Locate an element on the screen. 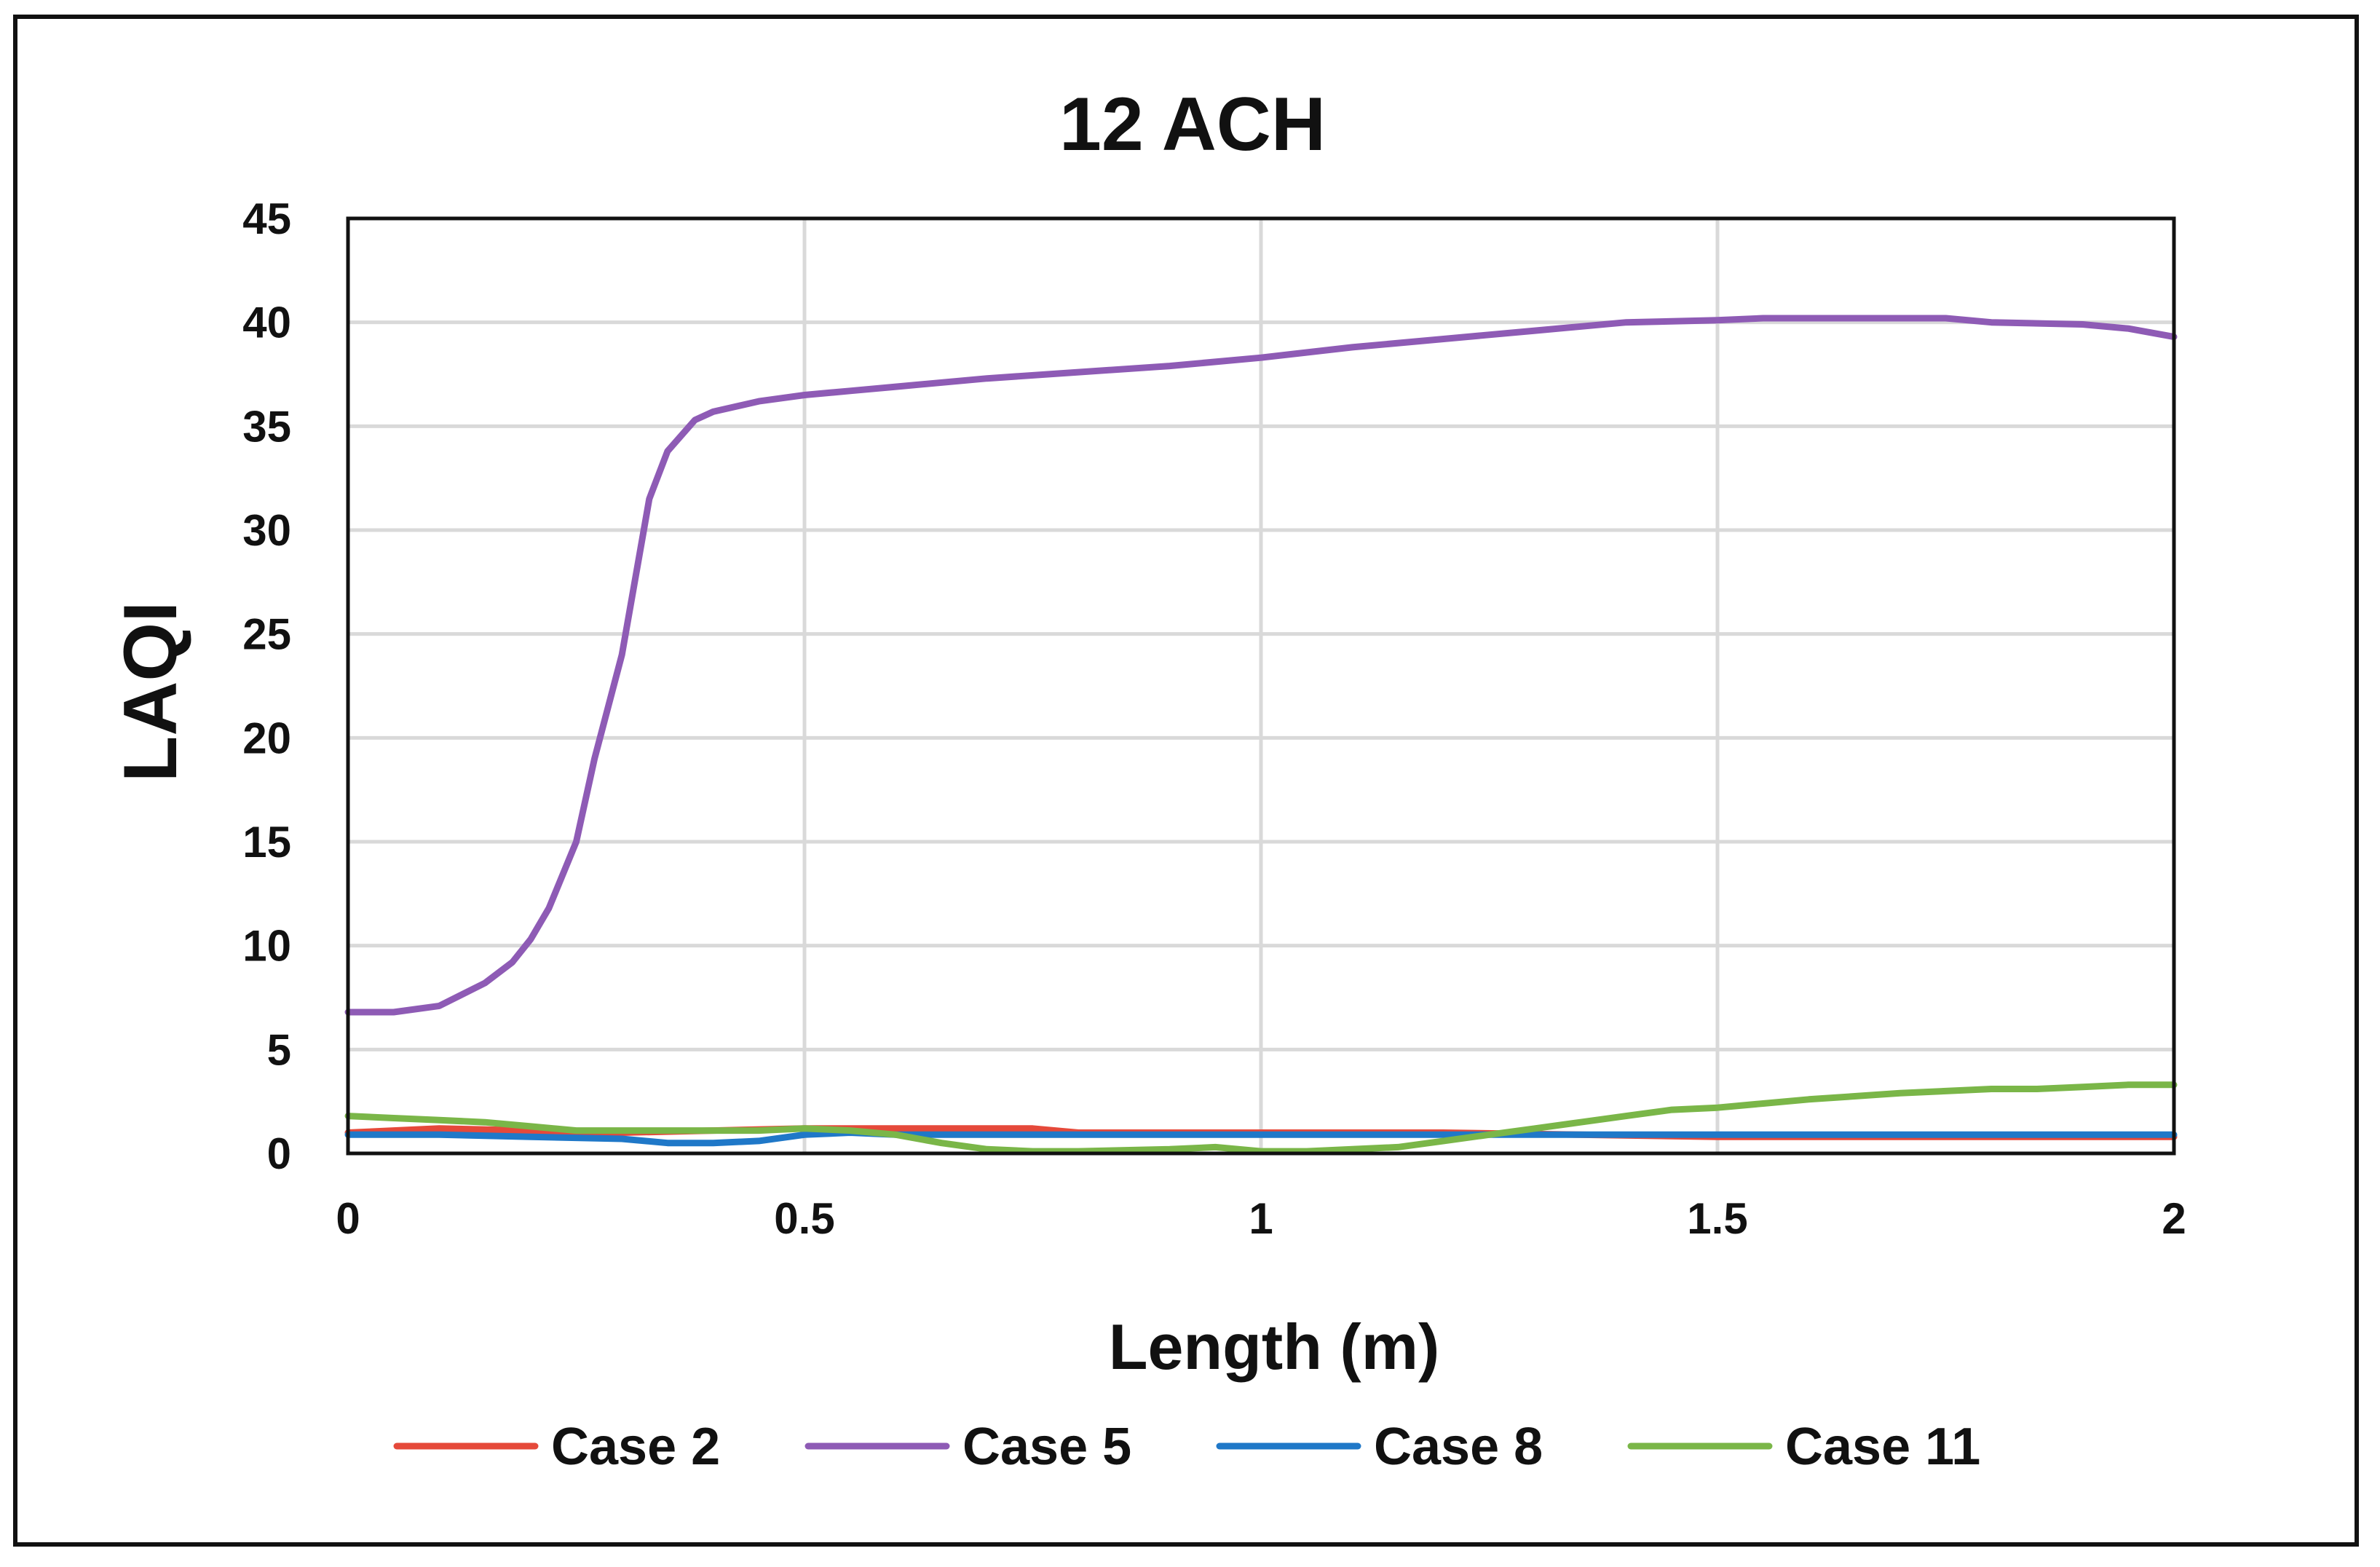 The width and height of the screenshot is (2380, 1567). y-tick-label: 30 is located at coordinates (266, 530).